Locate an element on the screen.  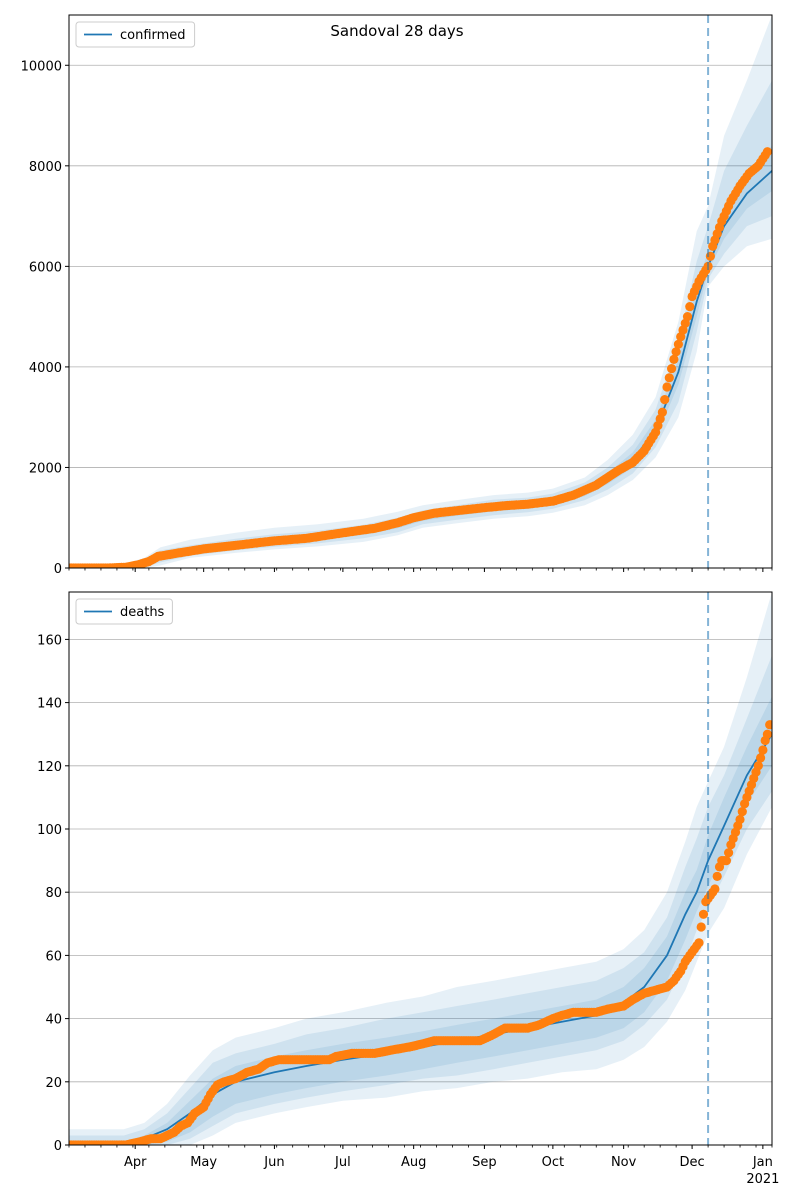
y-tick-label: 160 is located at coordinates (49, 640).